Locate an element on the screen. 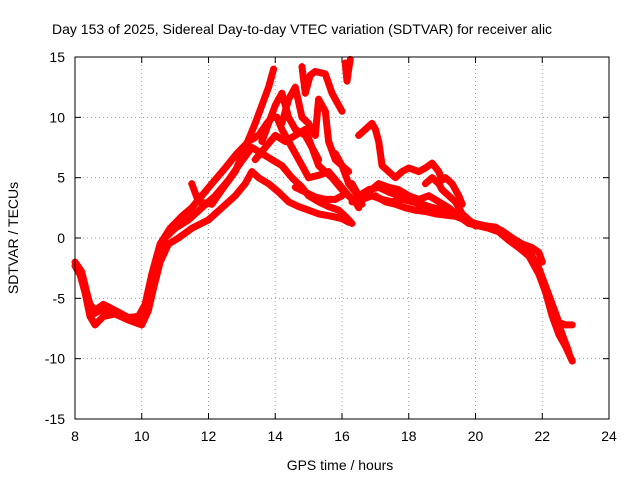  x-tick-label: 24 is located at coordinates (609, 436).